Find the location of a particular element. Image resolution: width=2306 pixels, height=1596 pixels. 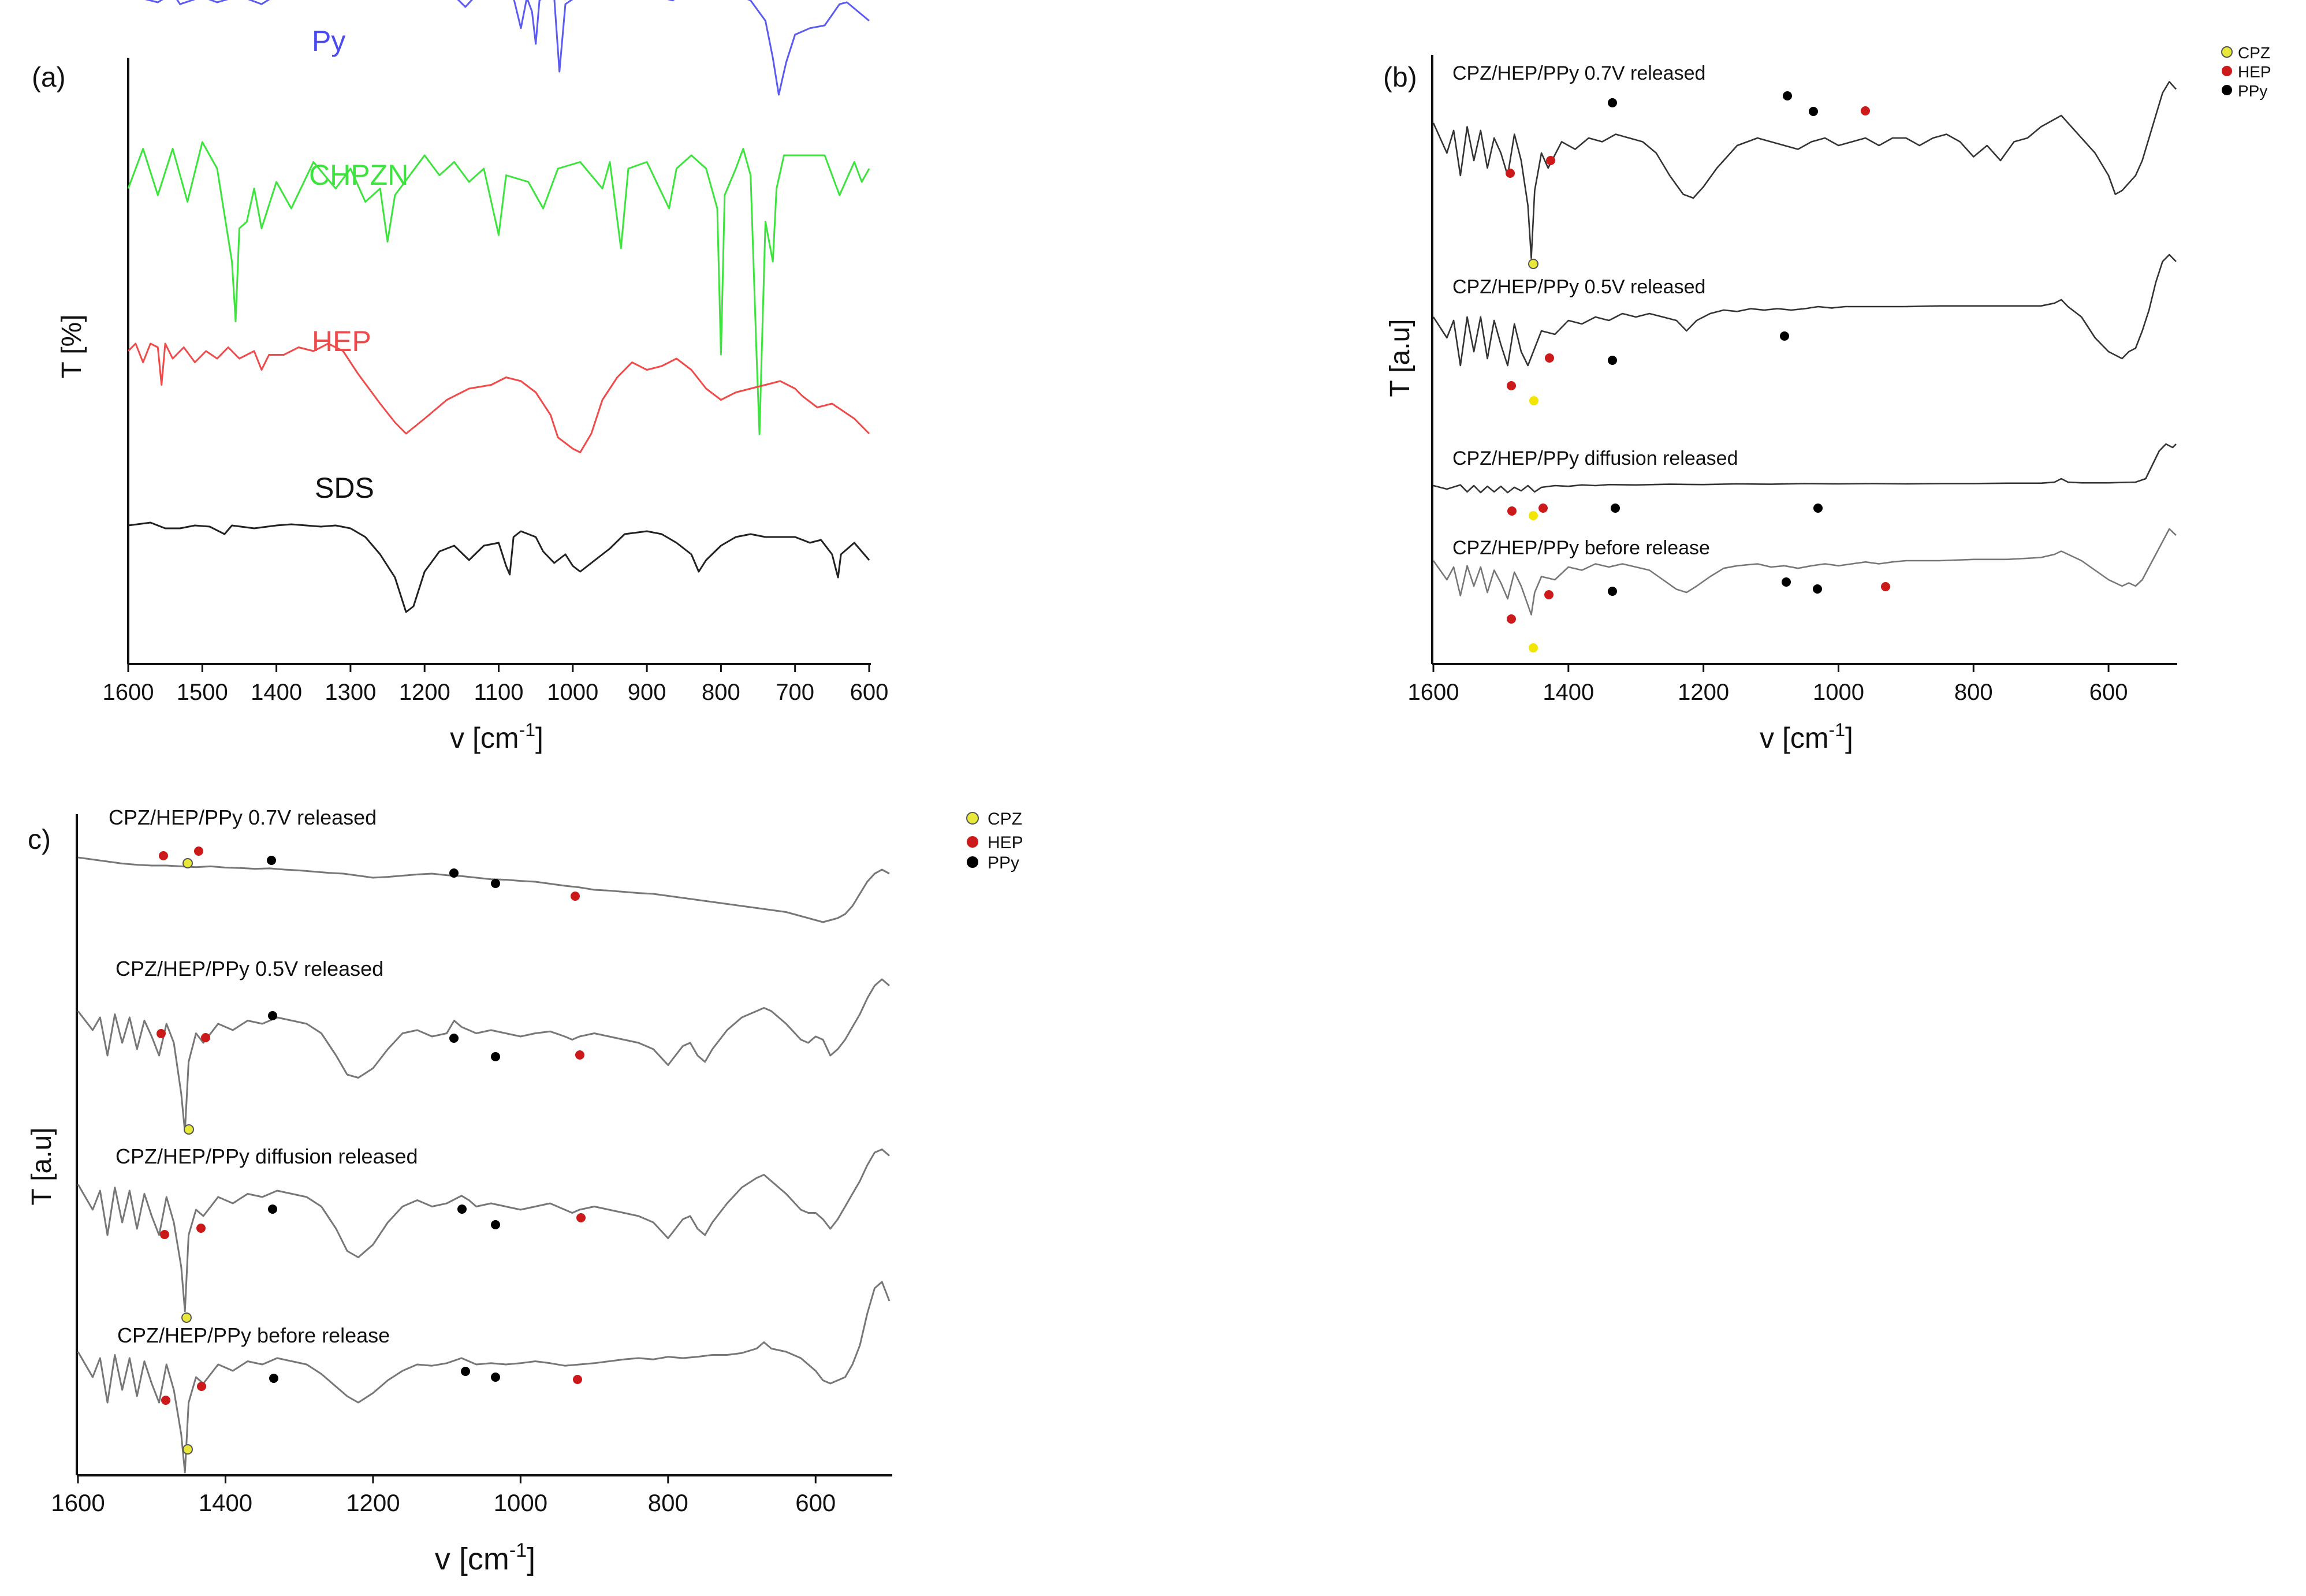

panel-b-xlabel: v [cm-1] is located at coordinates (1806, 736).